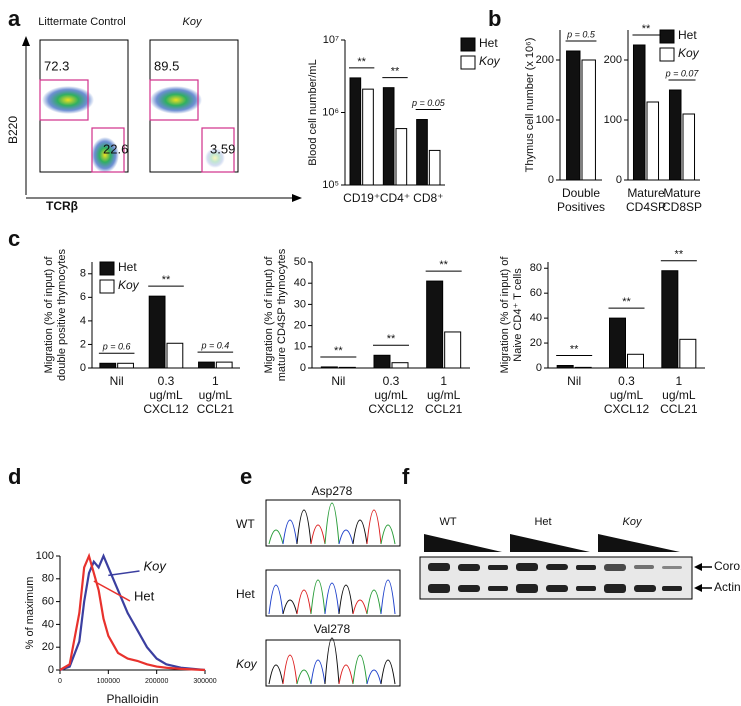 This screenshot has height=706, width=741. I want to click on panel-label: a, so click(14, 18).